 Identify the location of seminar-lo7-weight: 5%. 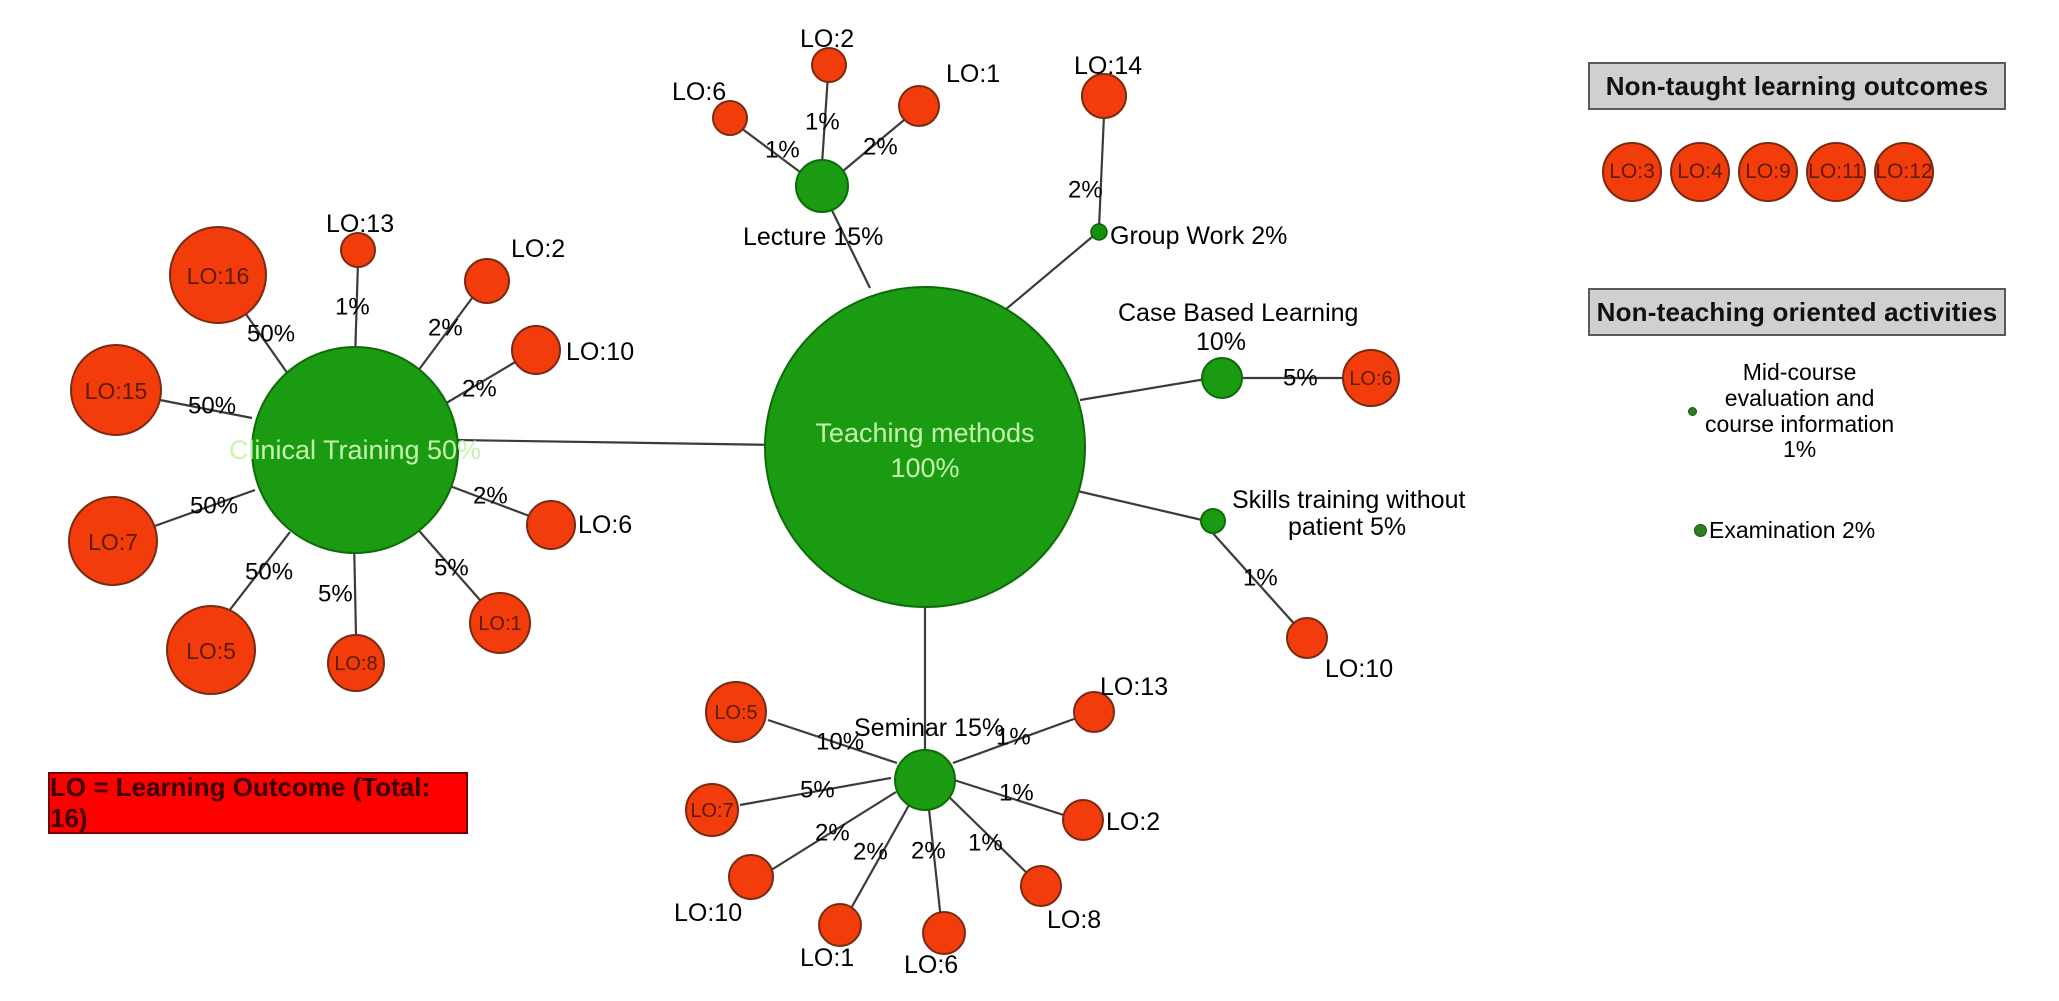
(817, 790).